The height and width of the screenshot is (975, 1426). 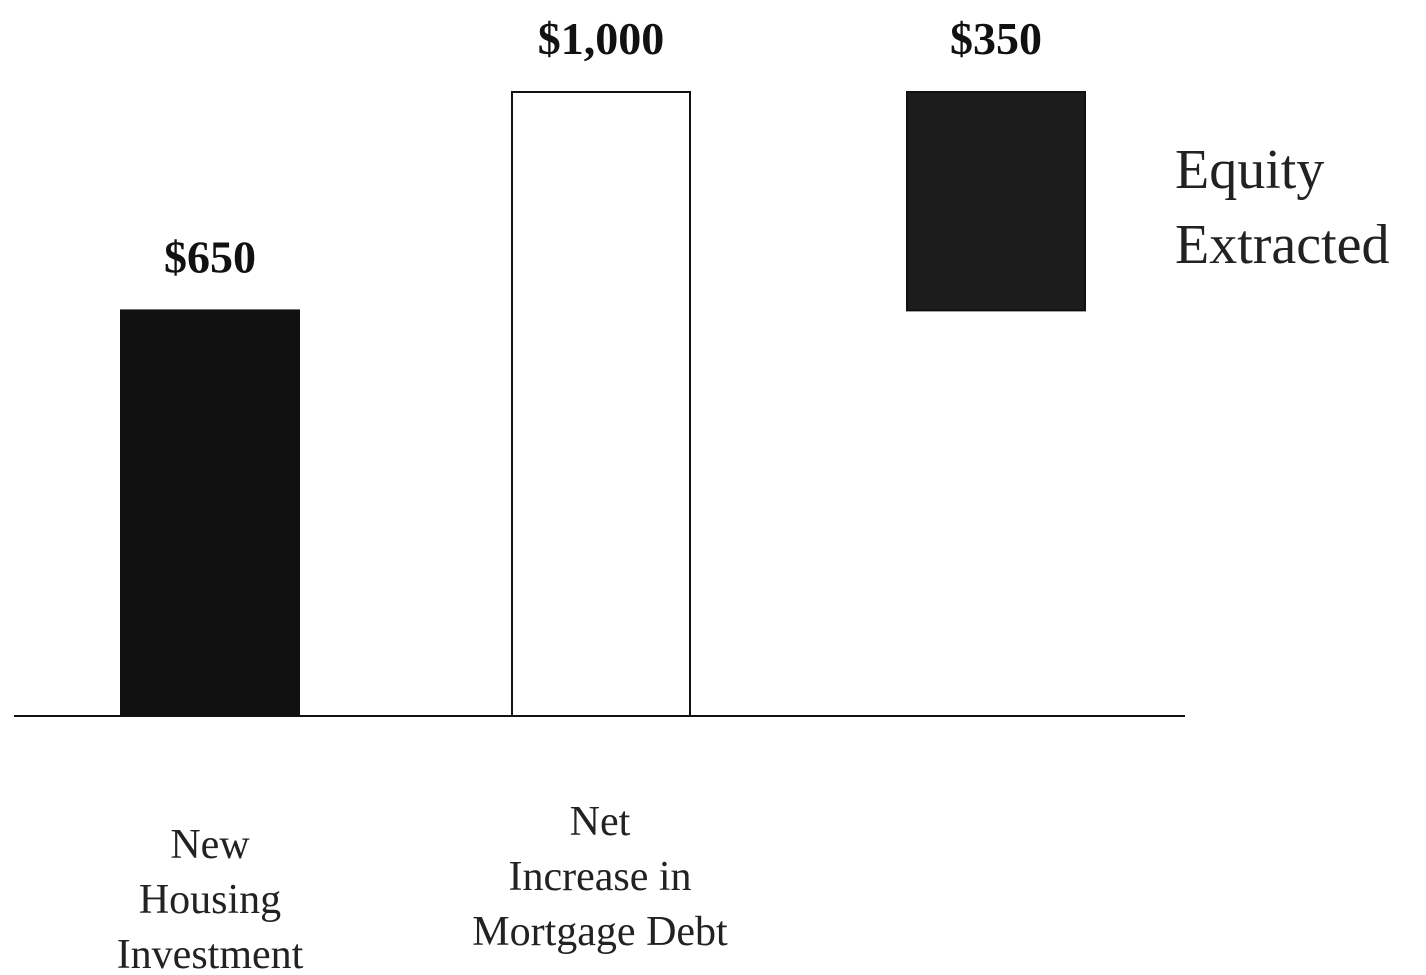 What do you see at coordinates (996, 38) in the screenshot?
I see `value-label: $350` at bounding box center [996, 38].